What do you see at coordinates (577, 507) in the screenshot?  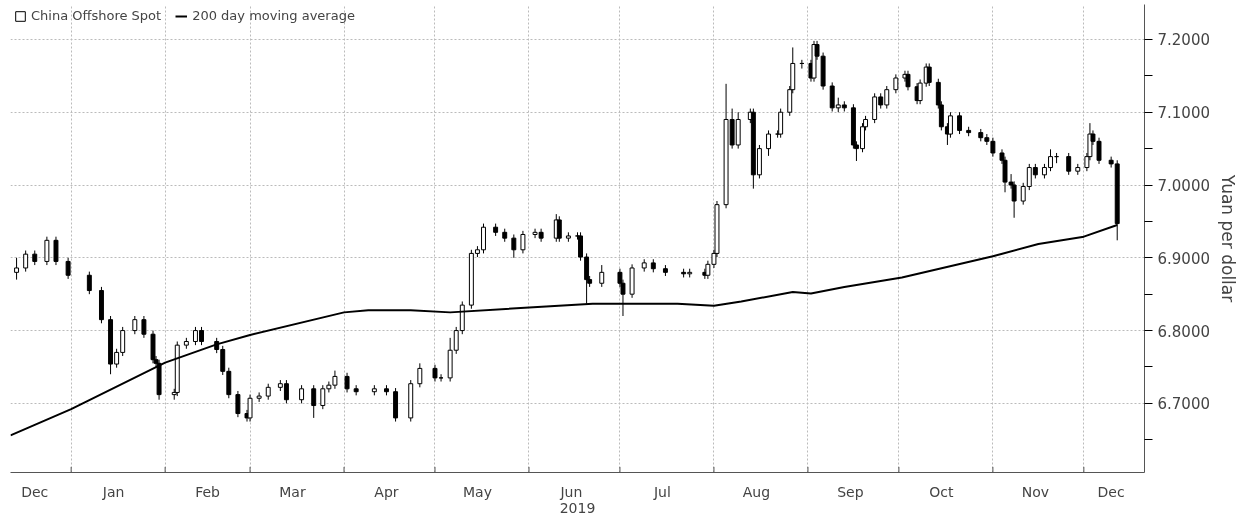 I see `x-axis-title: 2019` at bounding box center [577, 507].